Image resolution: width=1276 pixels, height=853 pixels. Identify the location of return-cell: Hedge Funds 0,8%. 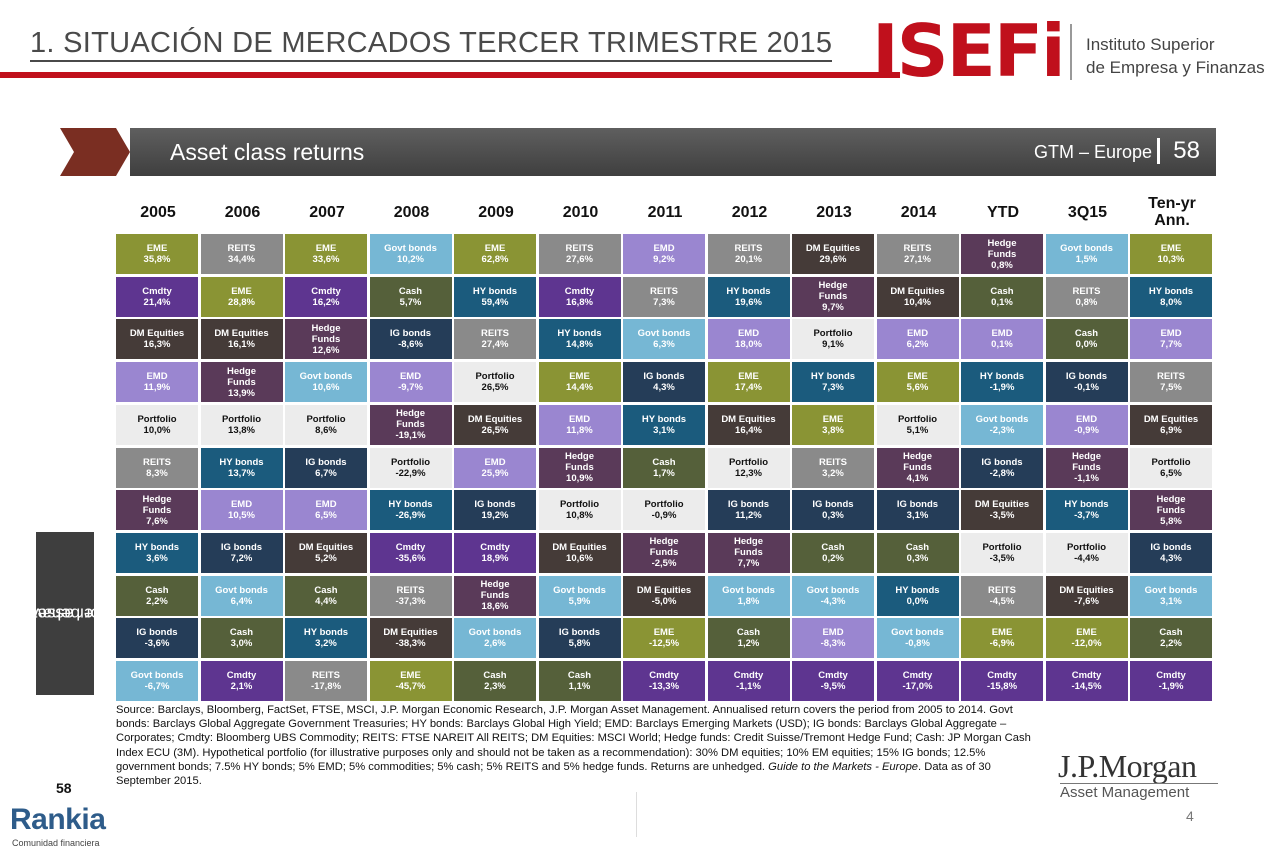
(1002, 254).